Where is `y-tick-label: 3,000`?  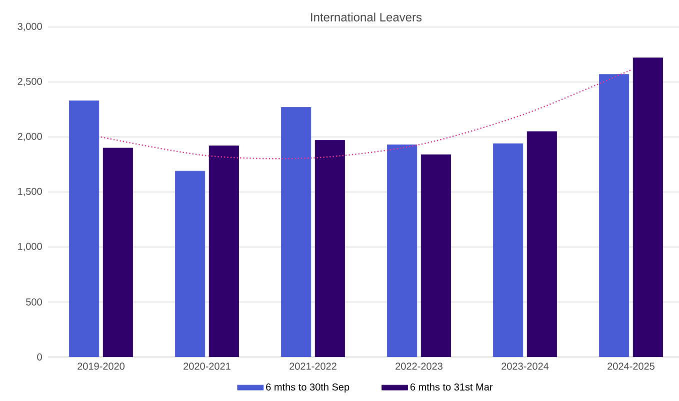 y-tick-label: 3,000 is located at coordinates (30, 27).